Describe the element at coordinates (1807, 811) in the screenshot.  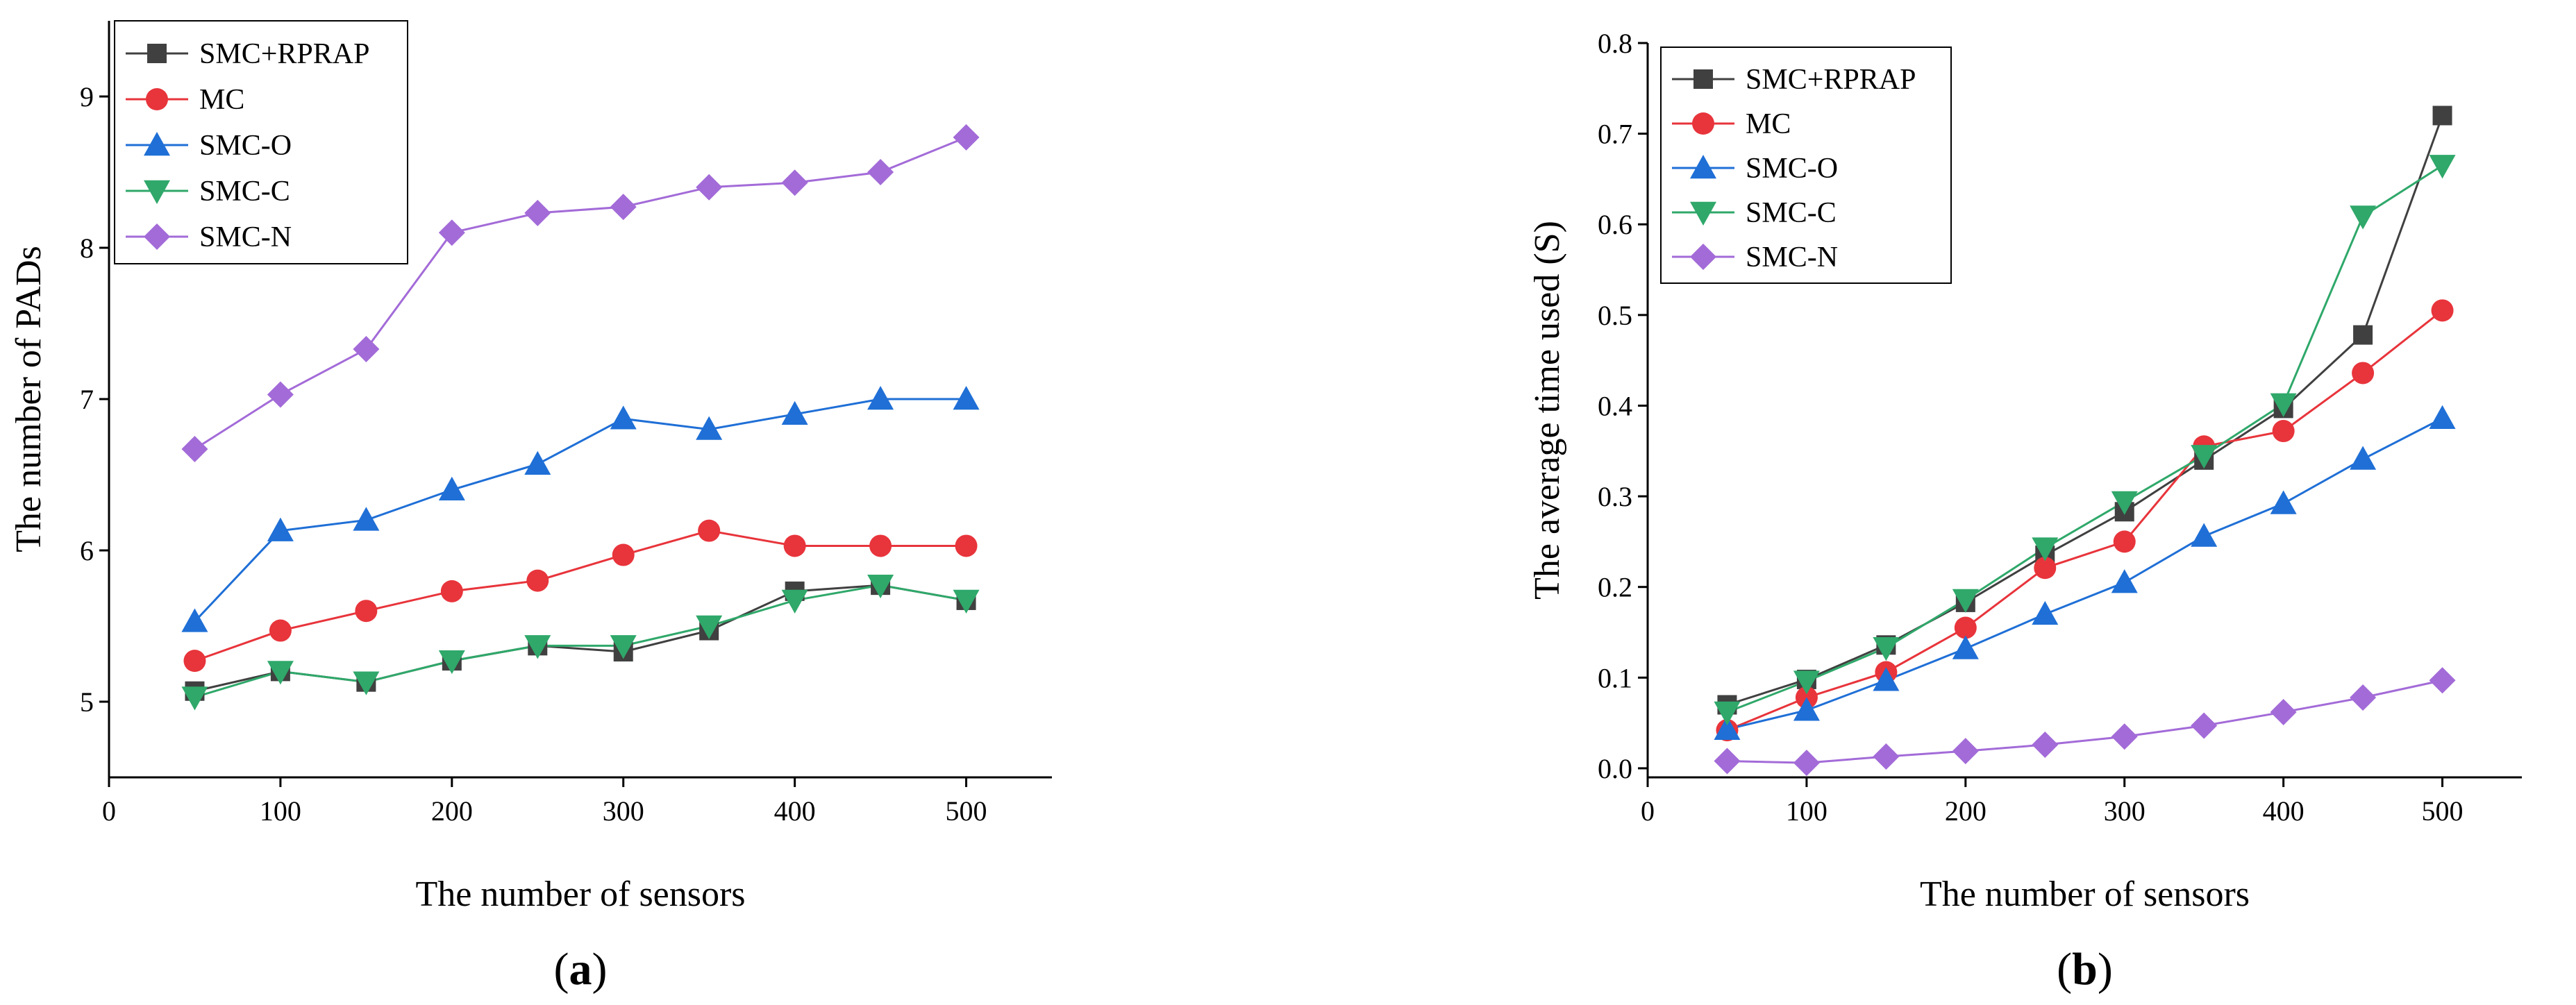
I see `x-tick-label-b: 100` at that location.